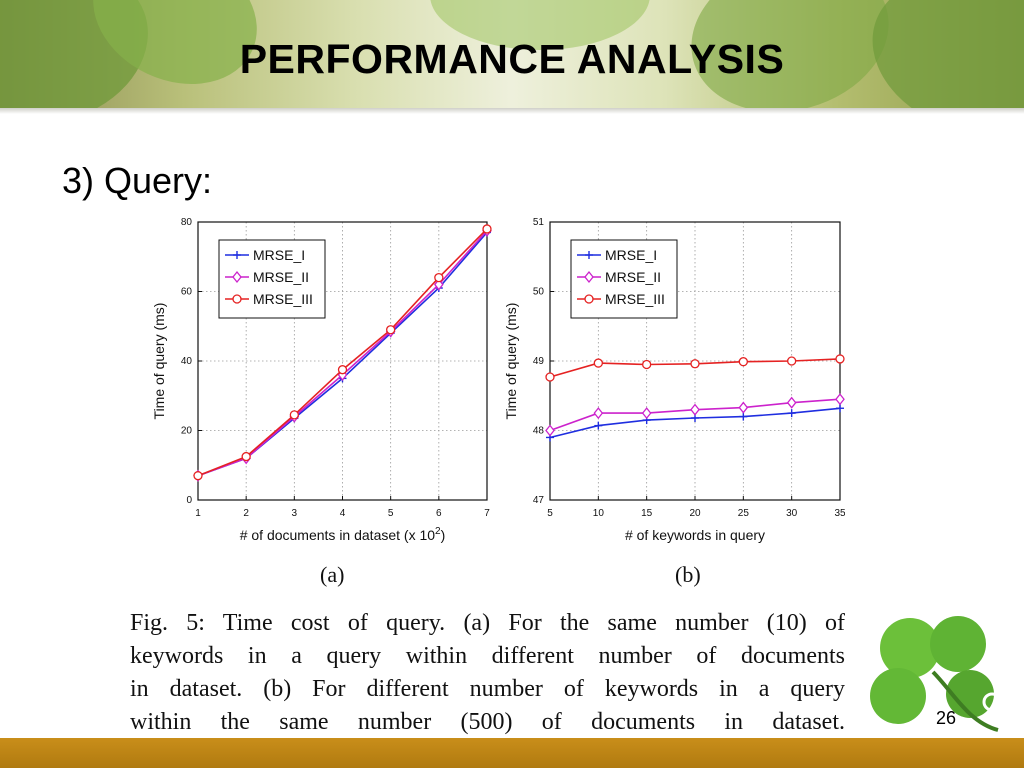 Image resolution: width=1024 pixels, height=768 pixels. I want to click on y-tick-label: 80, so click(187, 222).